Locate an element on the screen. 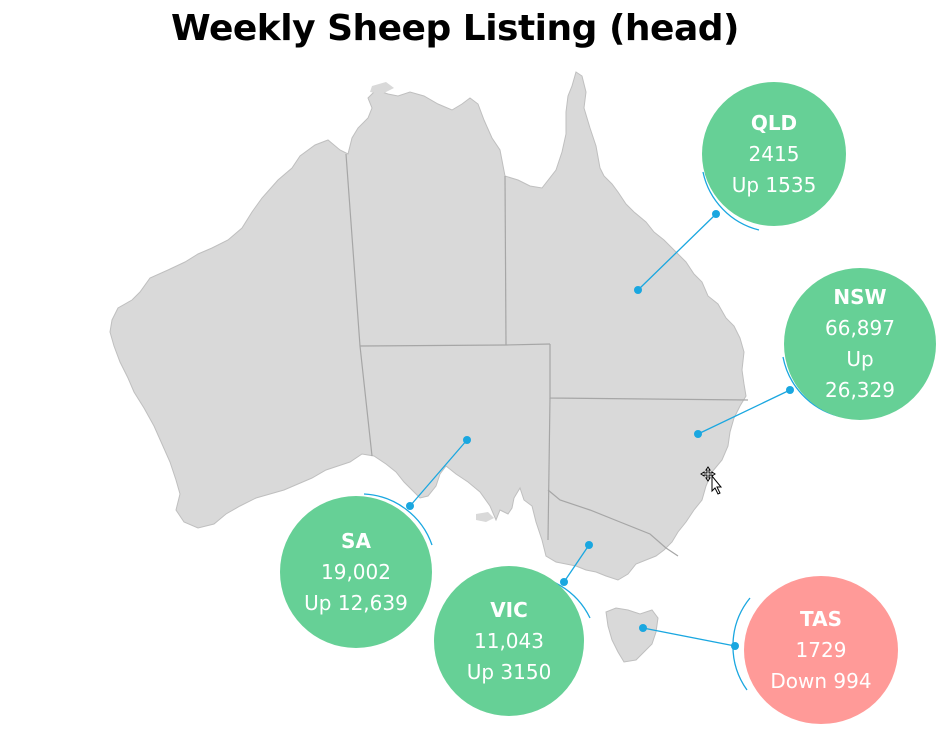 The width and height of the screenshot is (950, 735). vic-value: 11,043 is located at coordinates (509, 640).